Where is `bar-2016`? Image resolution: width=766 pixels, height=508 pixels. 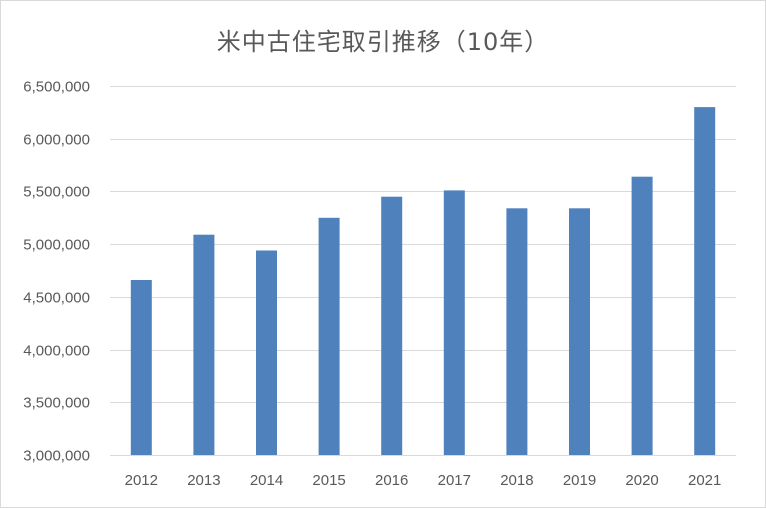
bar-2016 is located at coordinates (392, 325).